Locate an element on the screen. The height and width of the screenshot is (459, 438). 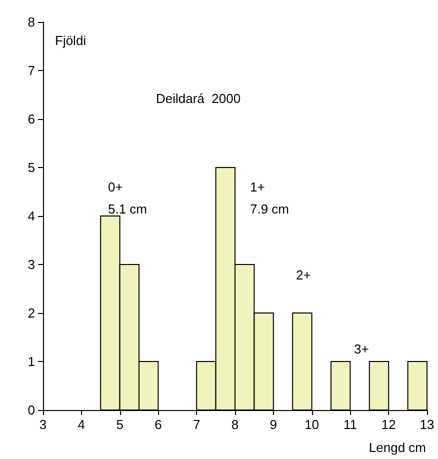
y-tick-label: 4 is located at coordinates (31, 216).